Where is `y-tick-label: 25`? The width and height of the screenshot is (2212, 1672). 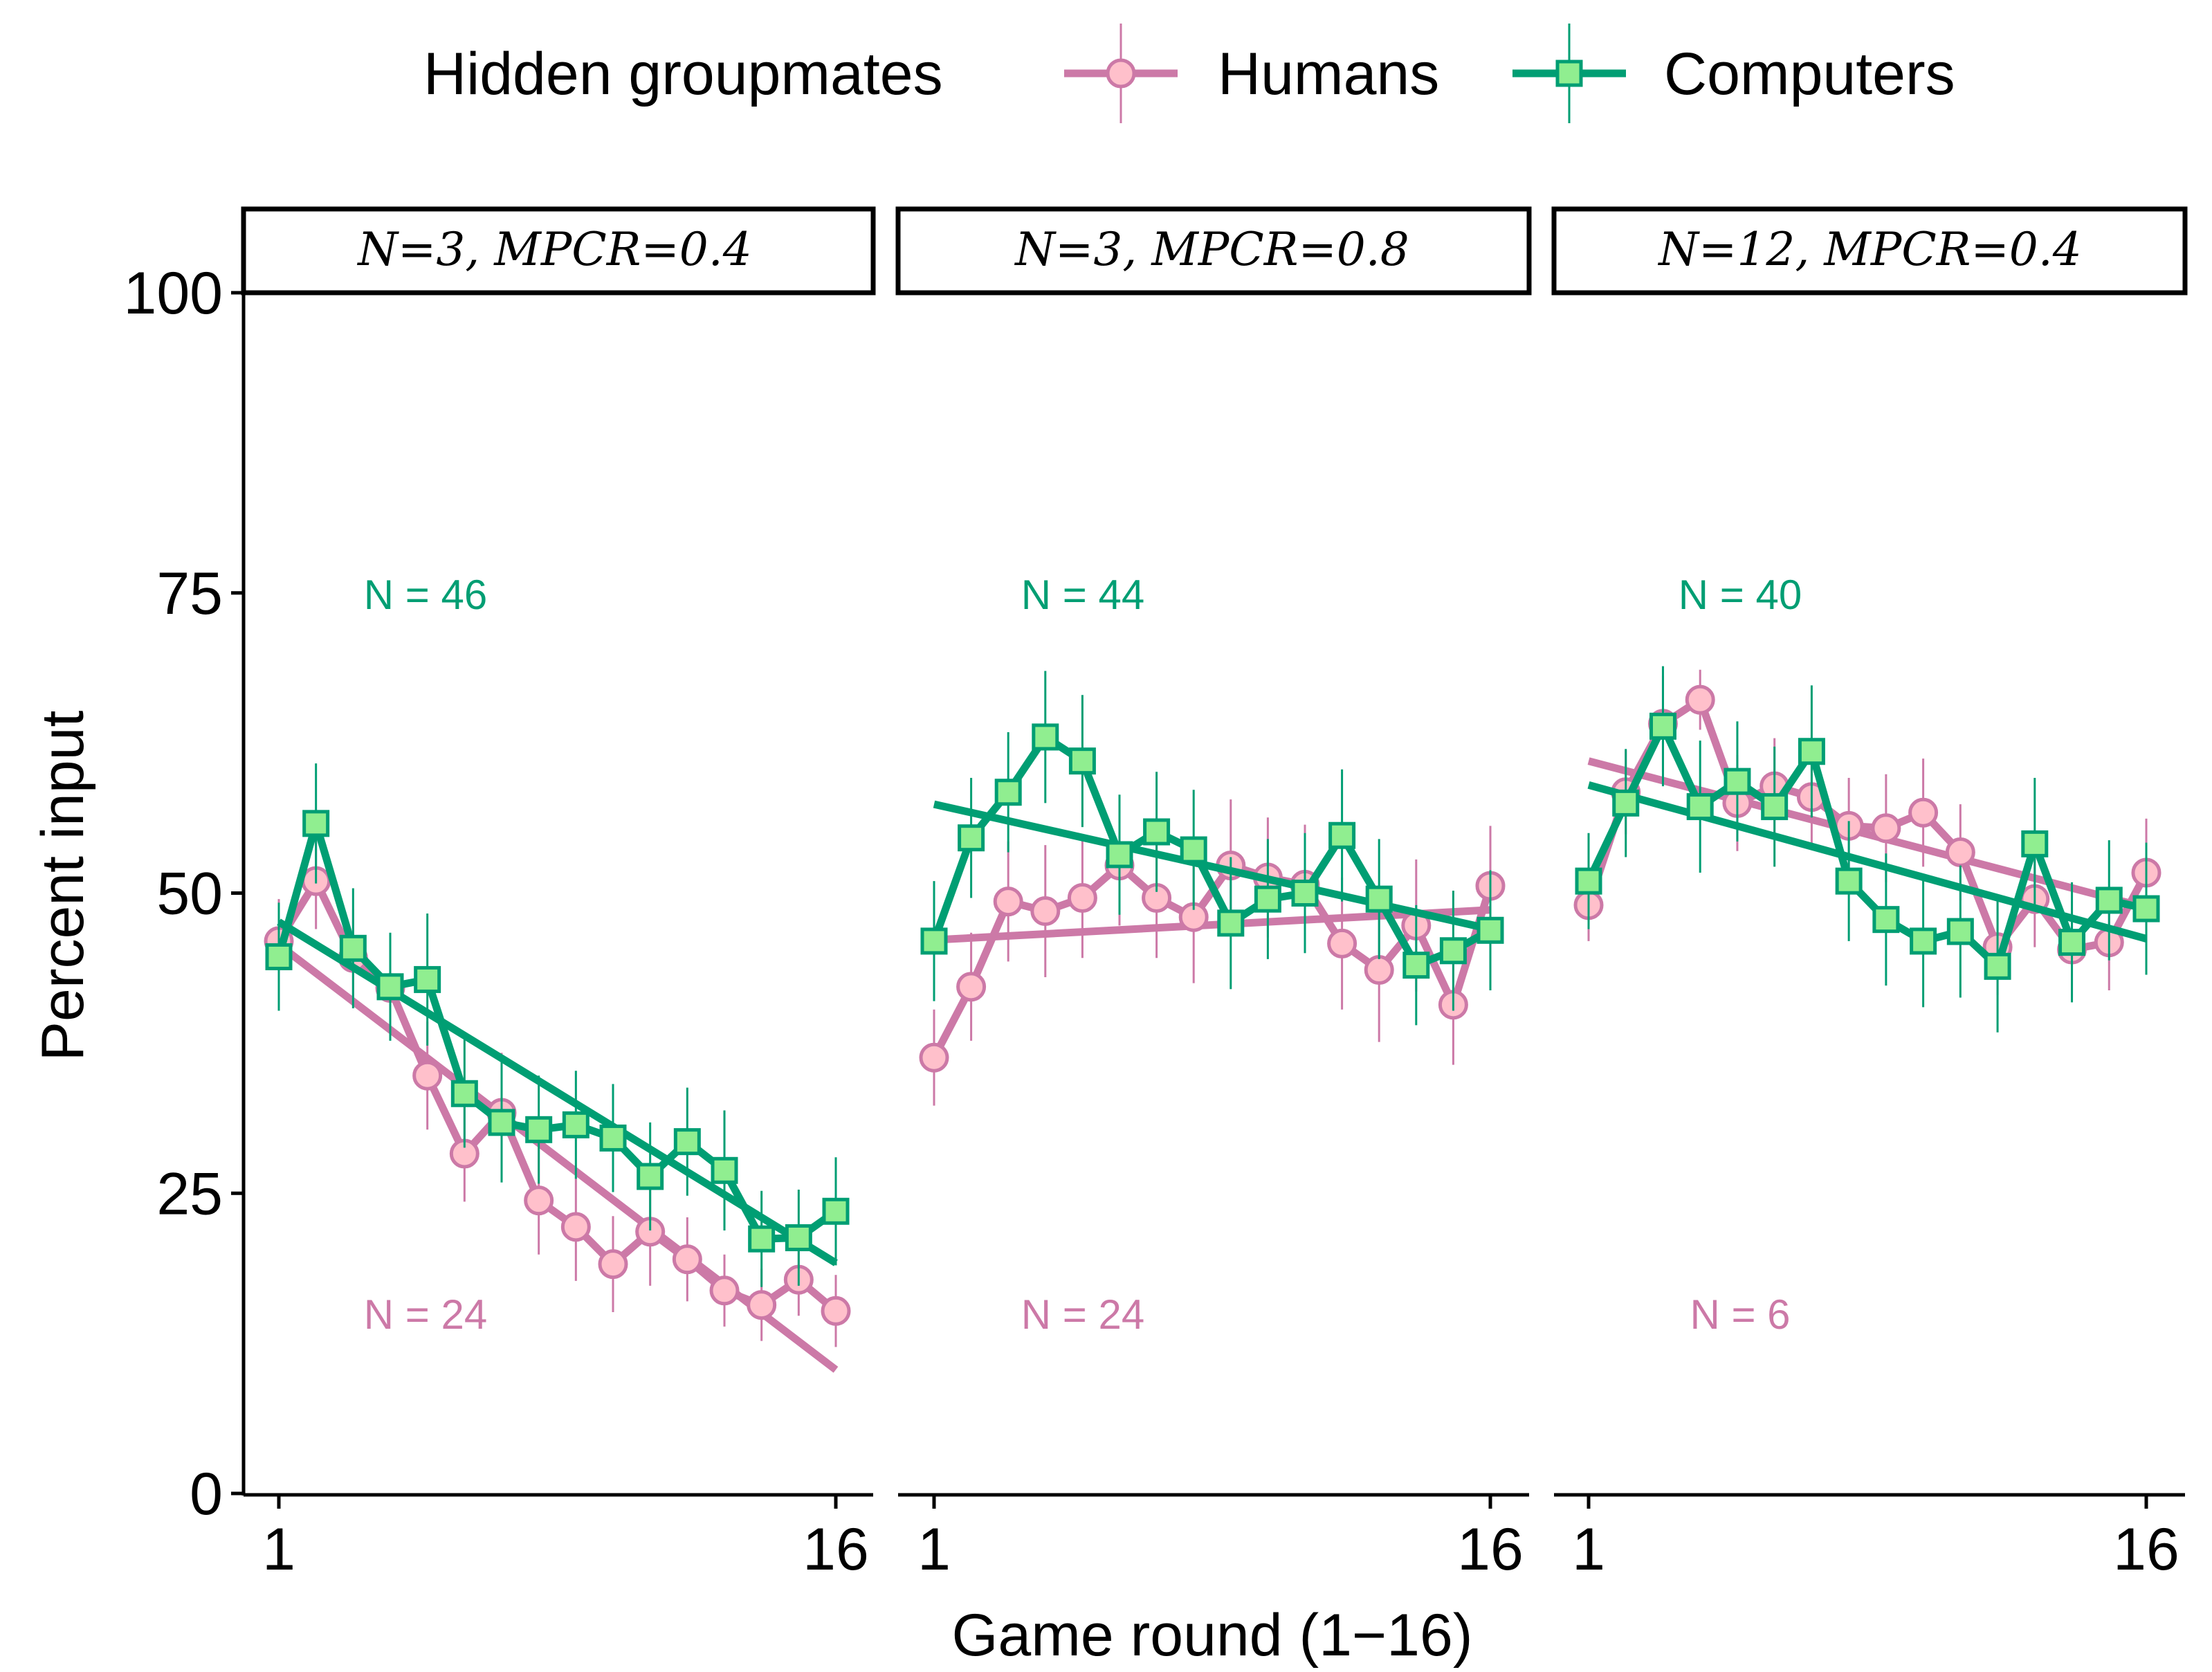
y-tick-label: 25 is located at coordinates (189, 1194).